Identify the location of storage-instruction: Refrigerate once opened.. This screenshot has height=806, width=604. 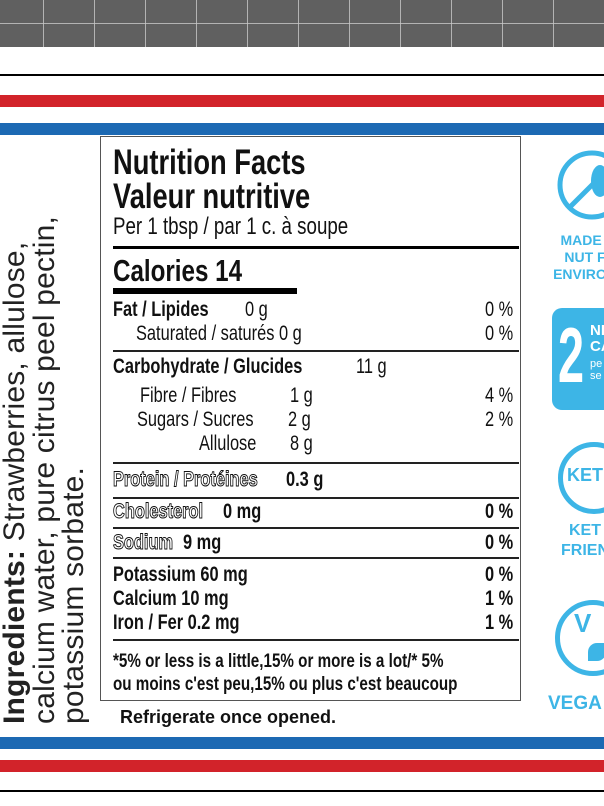
(228, 717).